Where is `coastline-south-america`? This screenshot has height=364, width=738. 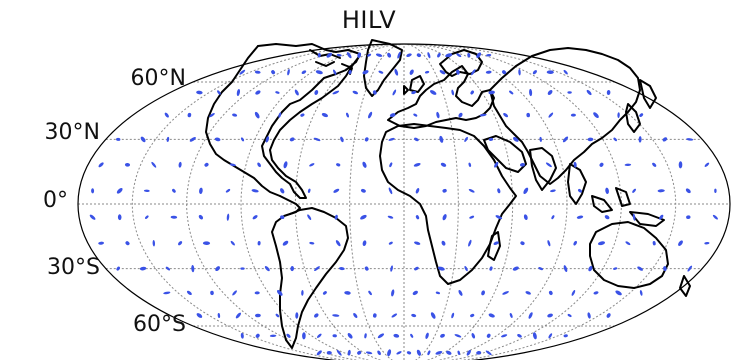 coastline-south-america is located at coordinates (310, 278).